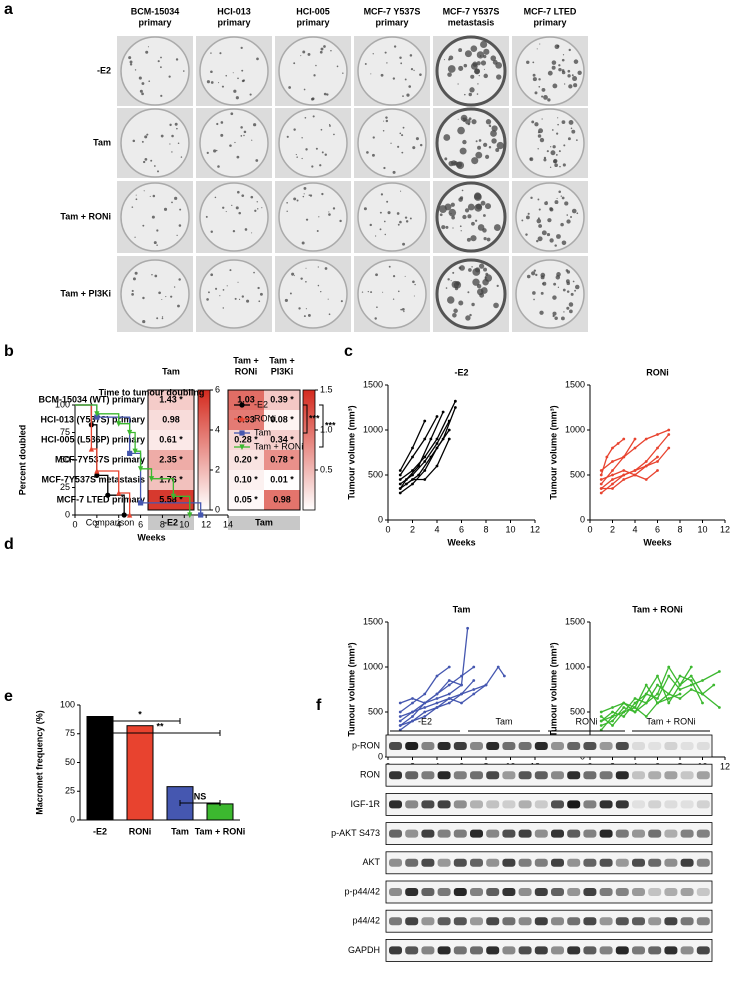  Describe the element at coordinates (234, 11) in the screenshot. I see `column-header: HCI-013` at that location.